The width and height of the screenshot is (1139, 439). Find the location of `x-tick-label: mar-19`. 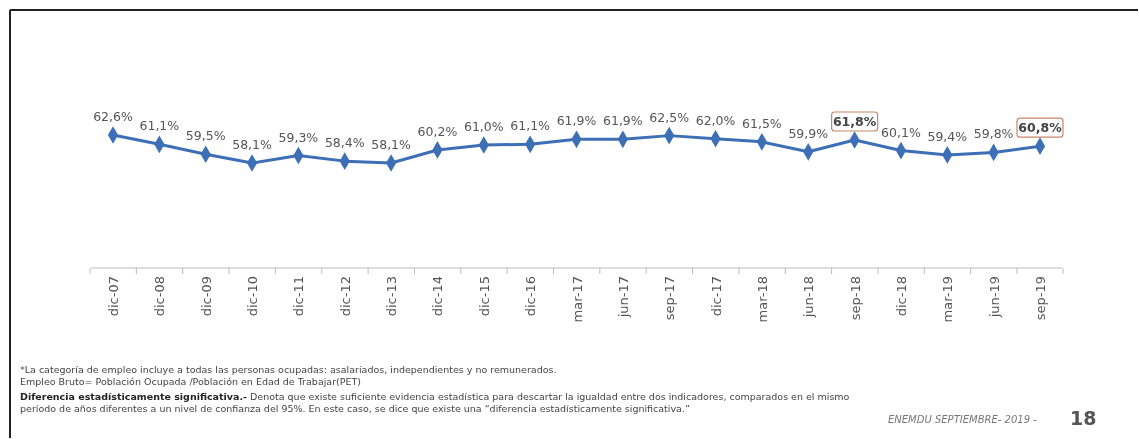

x-tick-label: mar-19 is located at coordinates (948, 299).